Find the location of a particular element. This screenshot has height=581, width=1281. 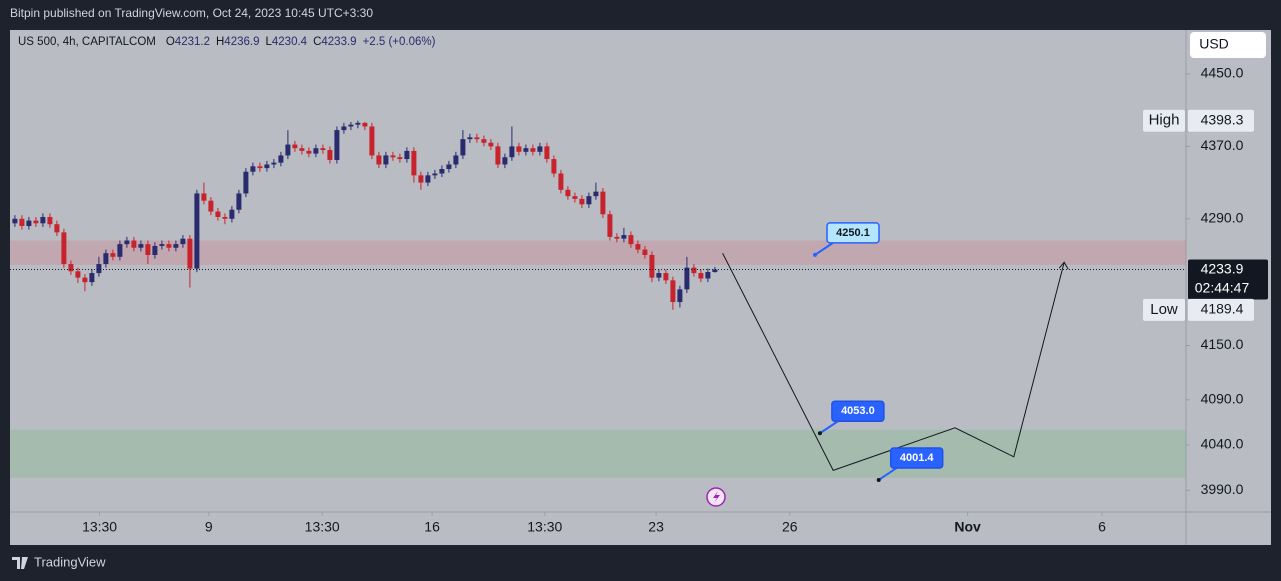

y-tick-label: 3990.0 is located at coordinates (1222, 489).